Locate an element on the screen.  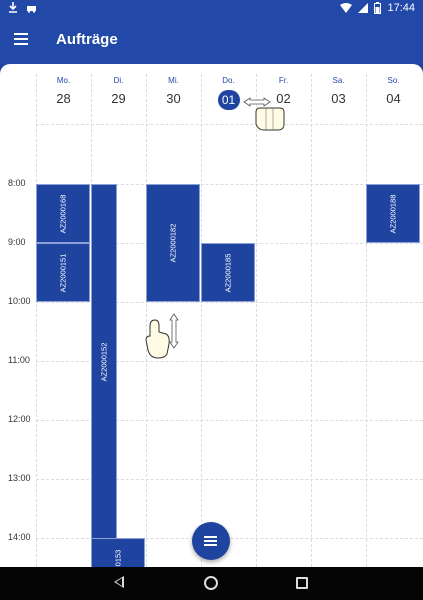
day-header-wed: Mi. 30 is located at coordinates (173, 92).